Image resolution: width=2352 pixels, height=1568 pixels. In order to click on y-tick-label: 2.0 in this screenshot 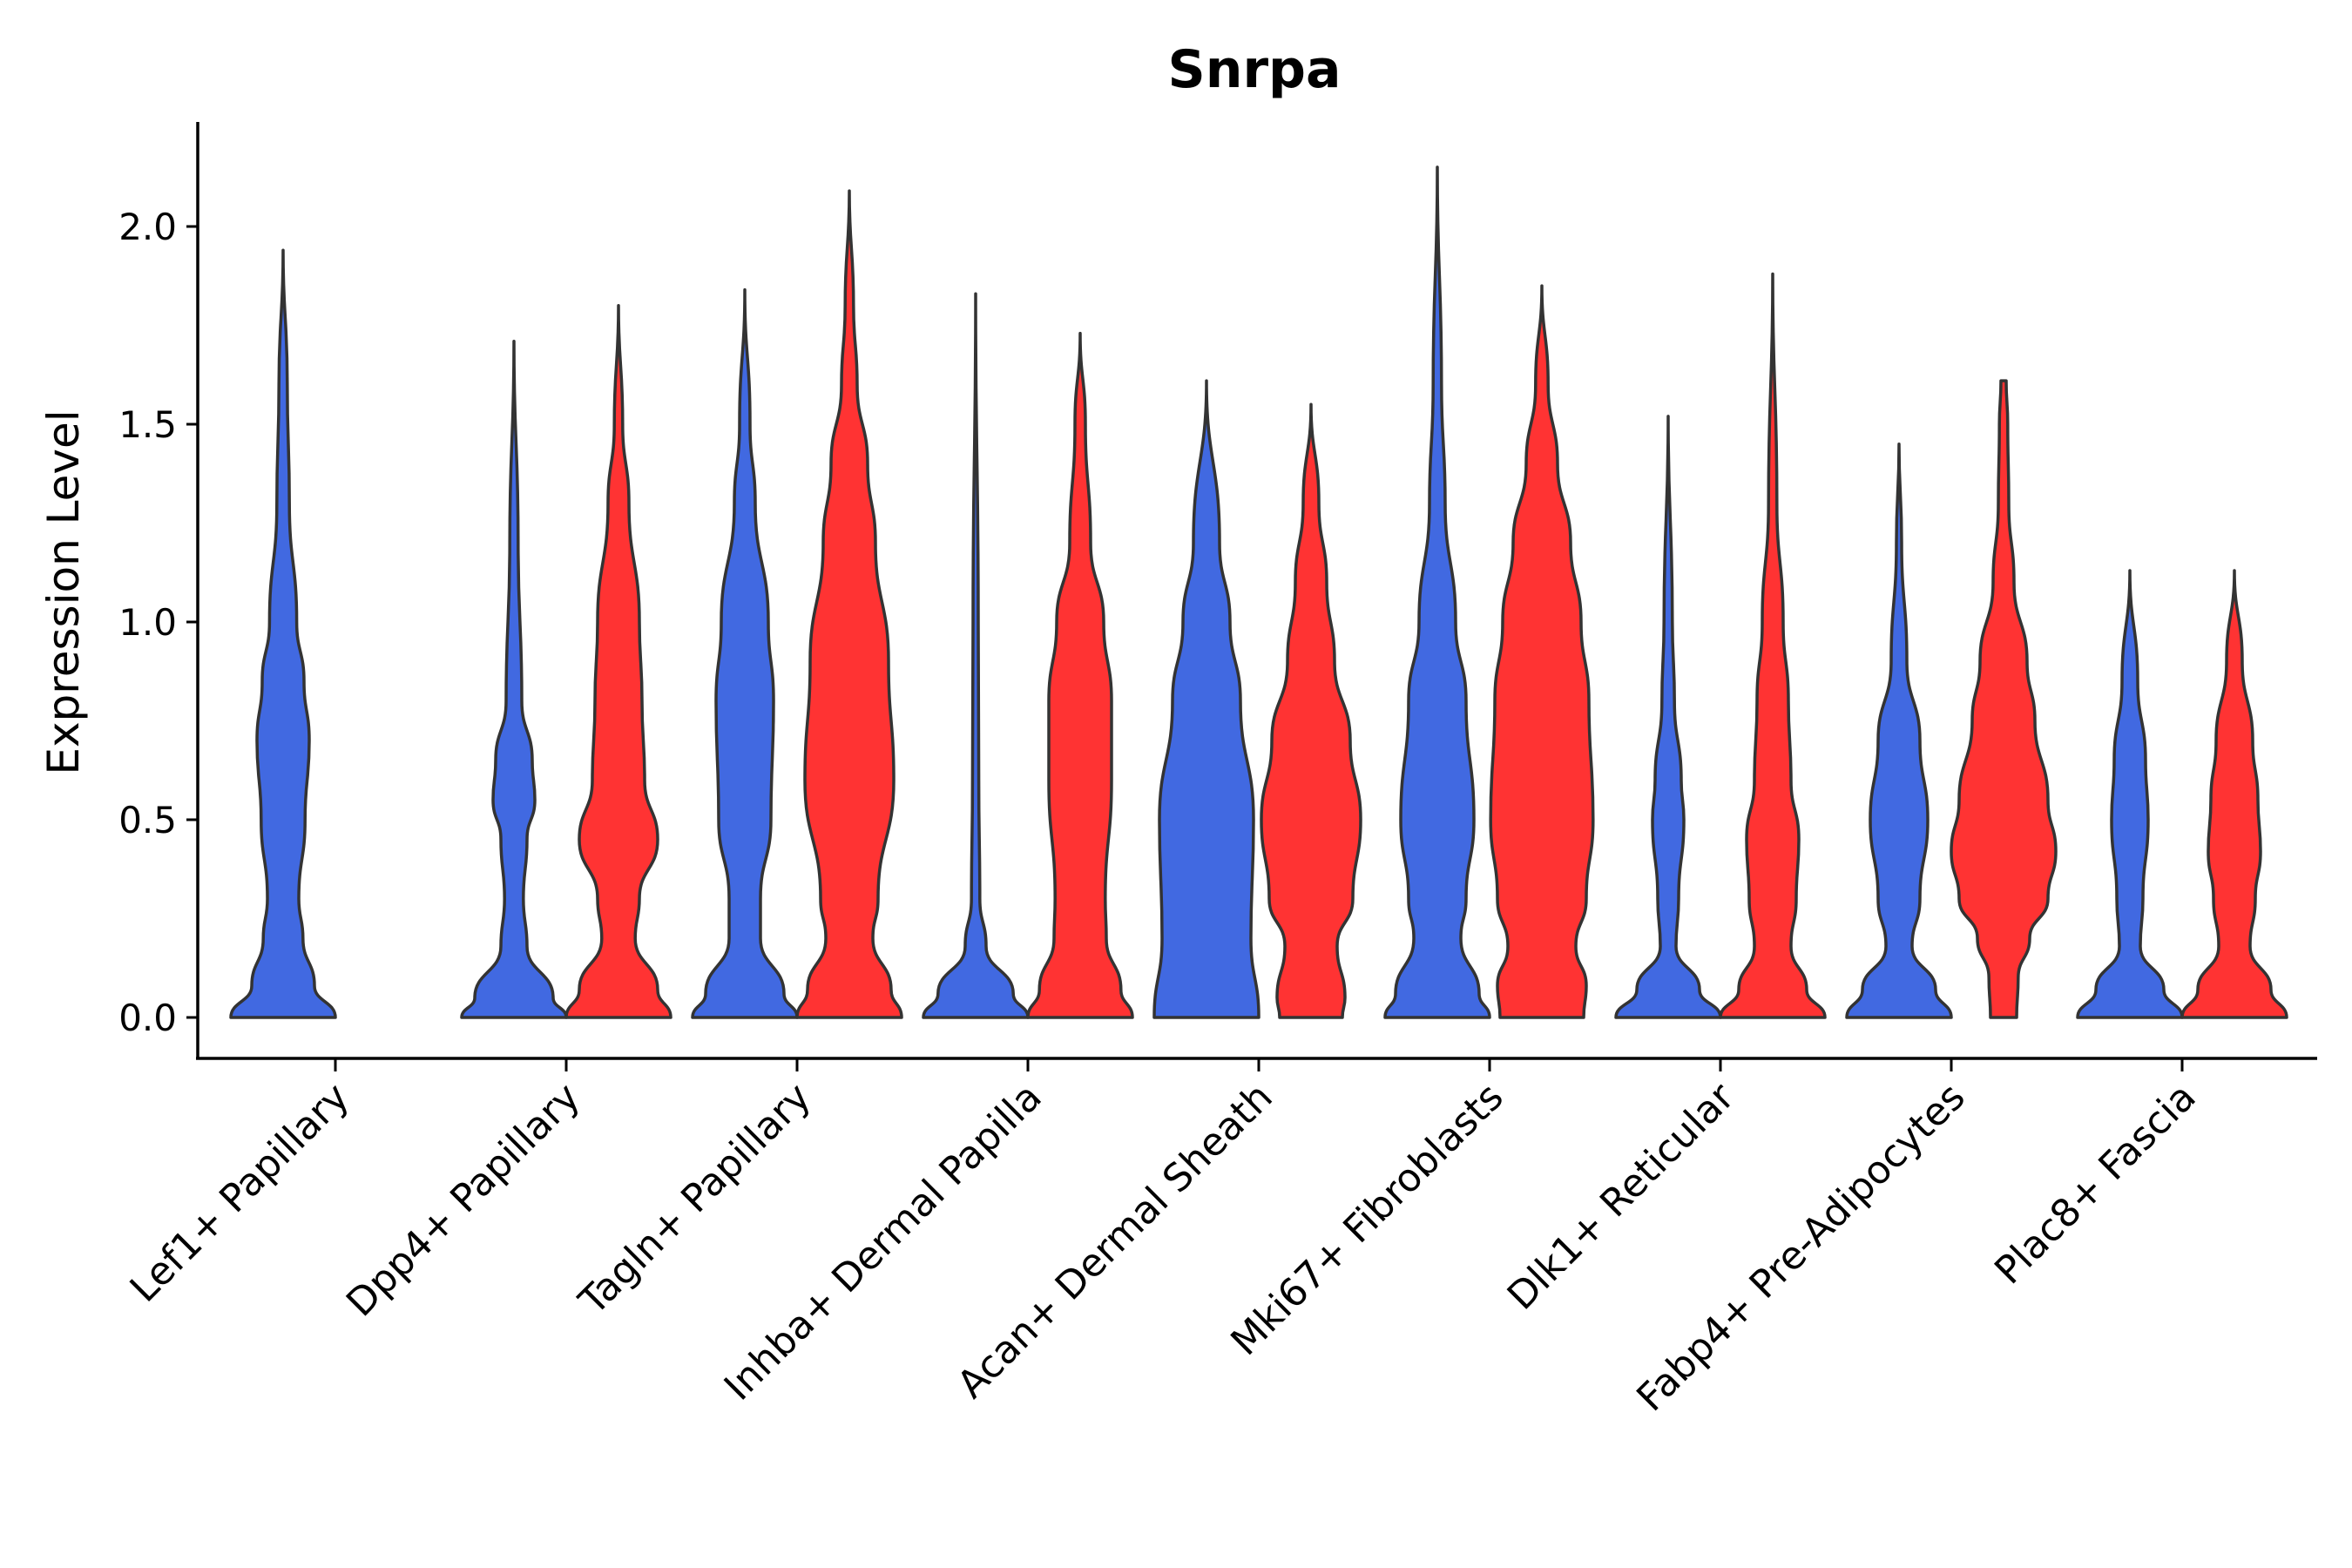, I will do `click(147, 227)`.